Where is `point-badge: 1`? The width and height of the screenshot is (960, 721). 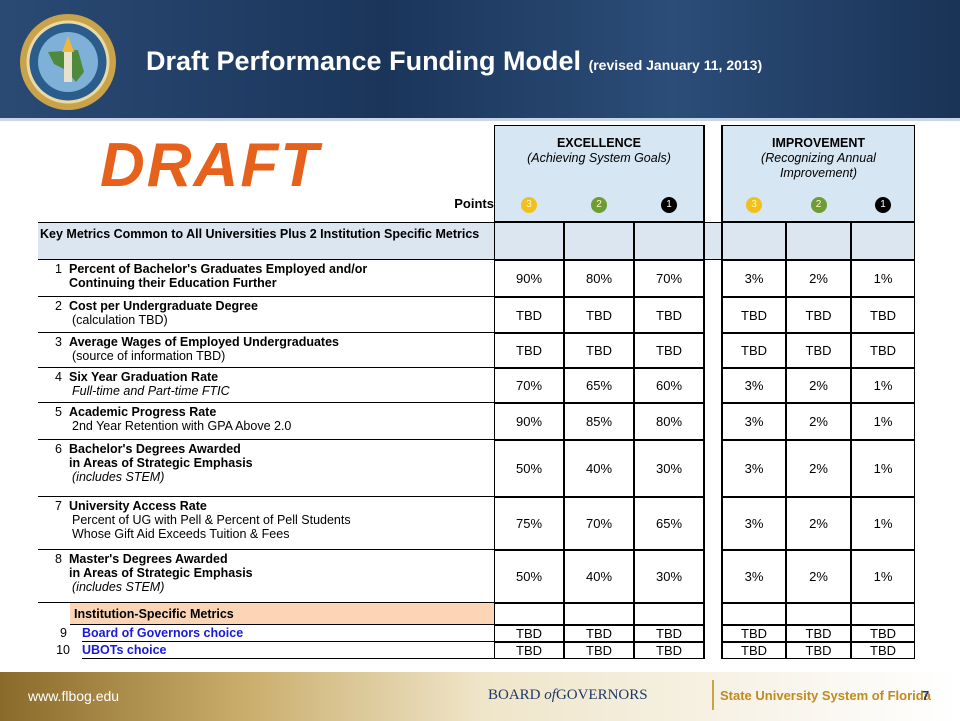 point-badge: 1 is located at coordinates (883, 205).